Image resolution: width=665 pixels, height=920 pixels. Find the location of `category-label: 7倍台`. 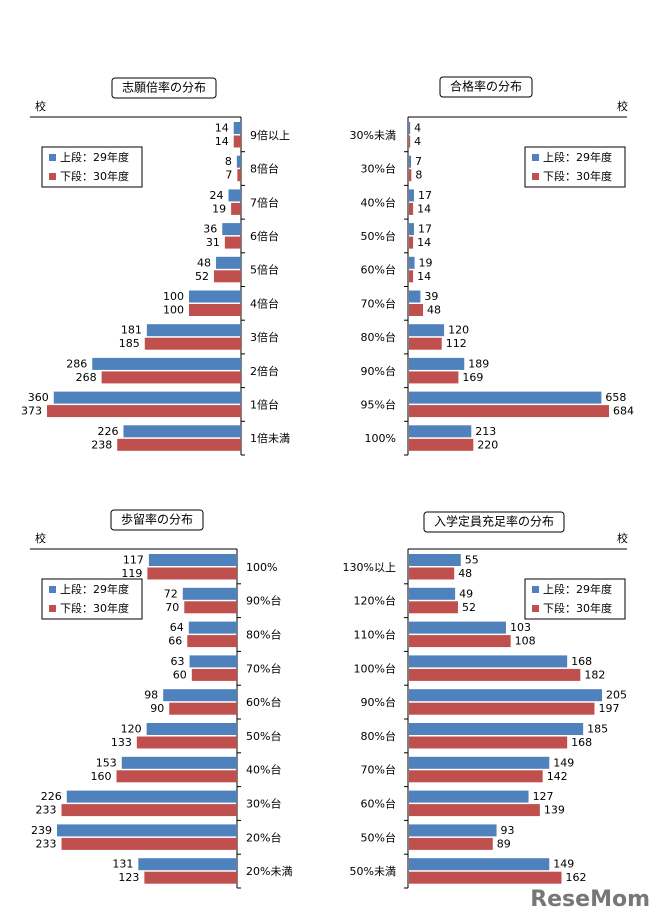

category-label: 7倍台 is located at coordinates (264, 202).